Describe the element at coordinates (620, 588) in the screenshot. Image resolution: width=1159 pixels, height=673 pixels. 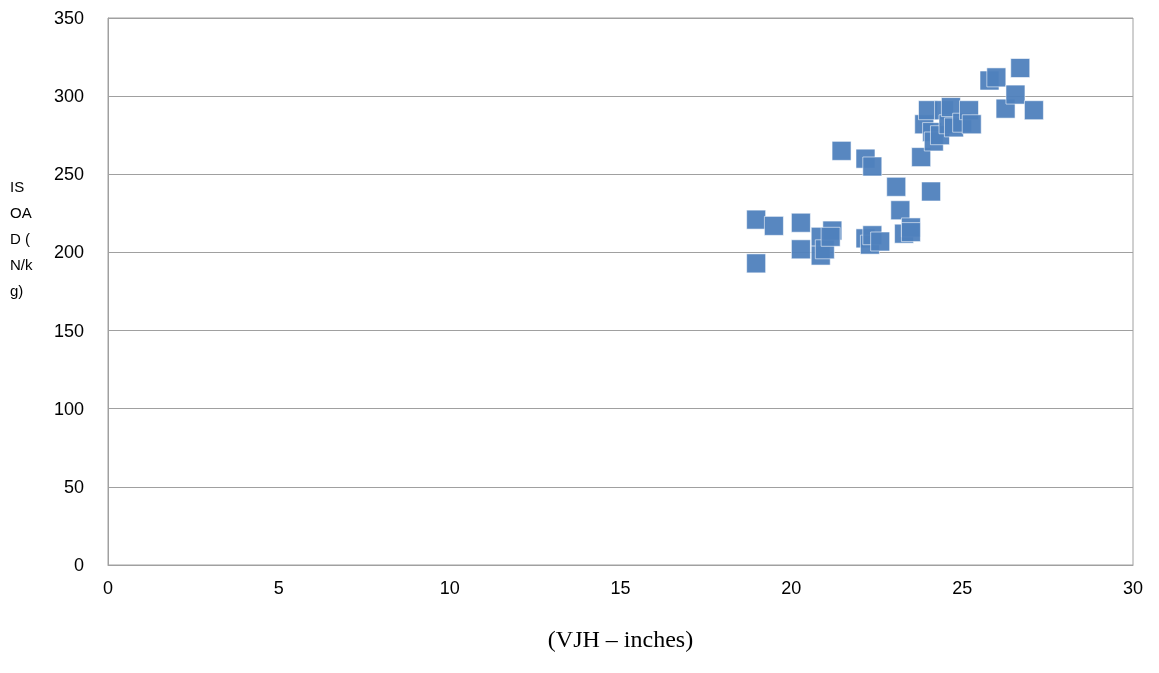
I see `x-tick-label: 15` at that location.